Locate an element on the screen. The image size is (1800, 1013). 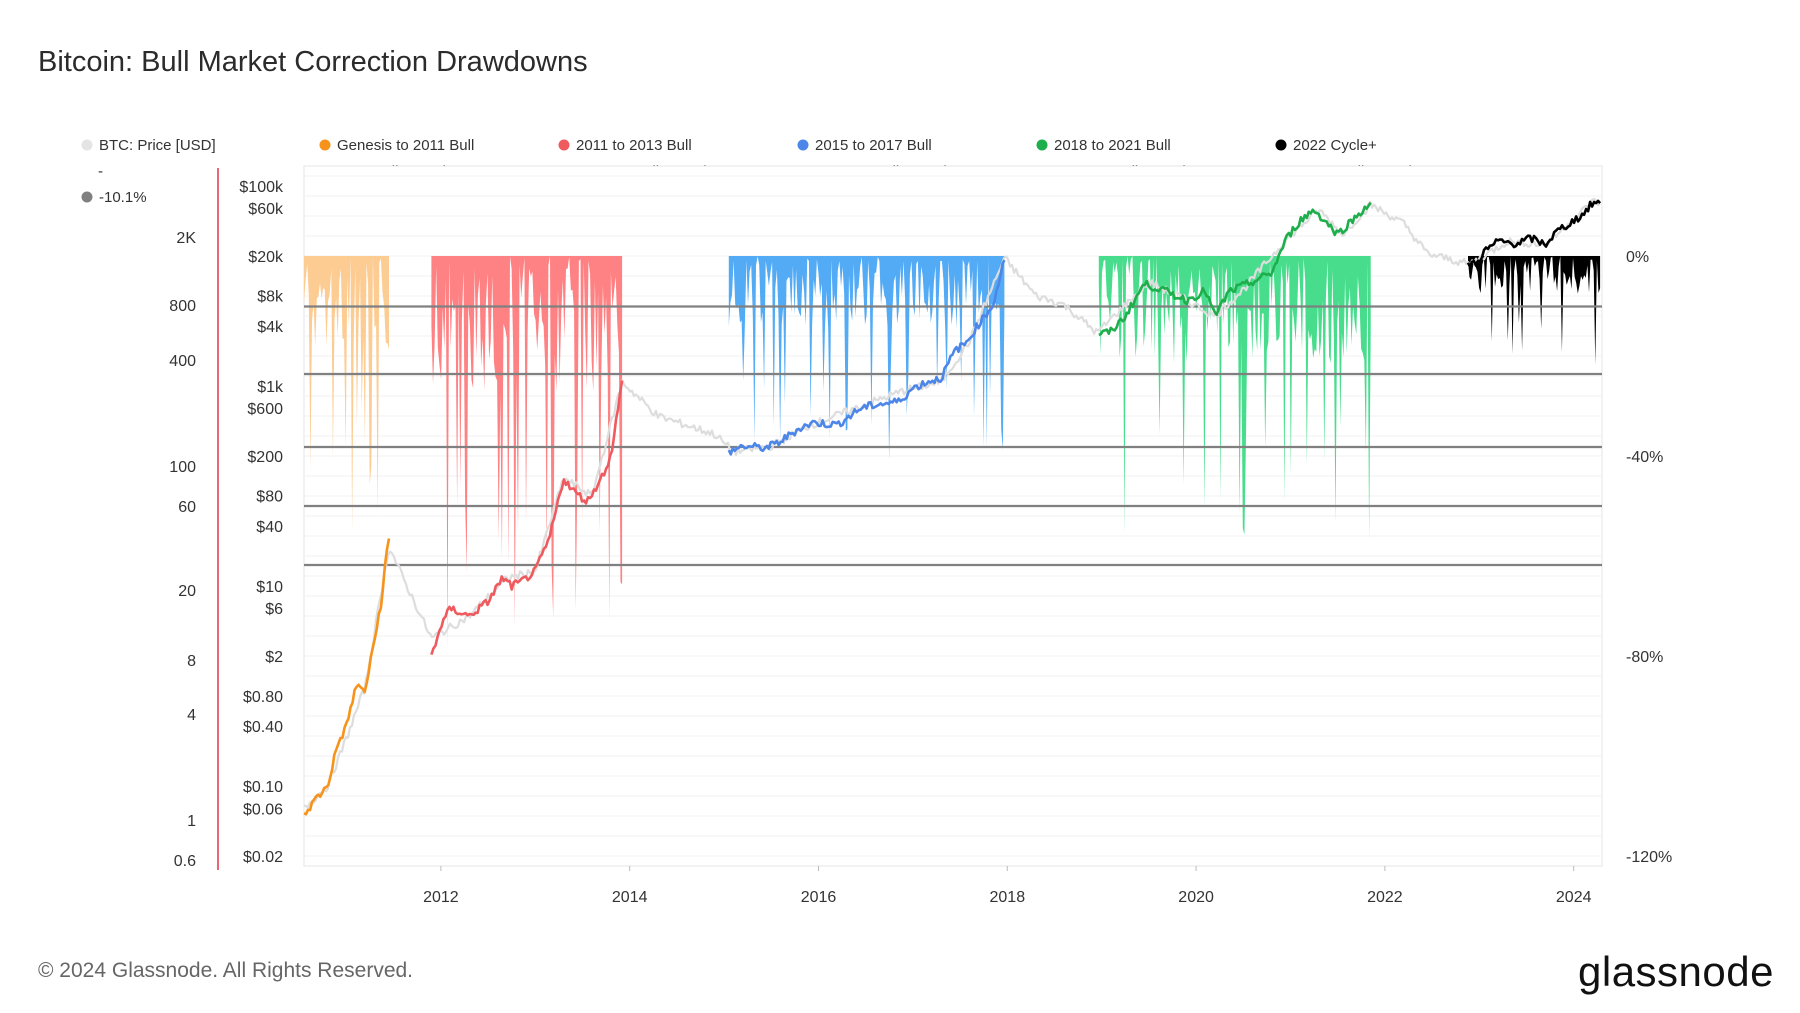
price-axis-tick: $10 is located at coordinates (269, 587).